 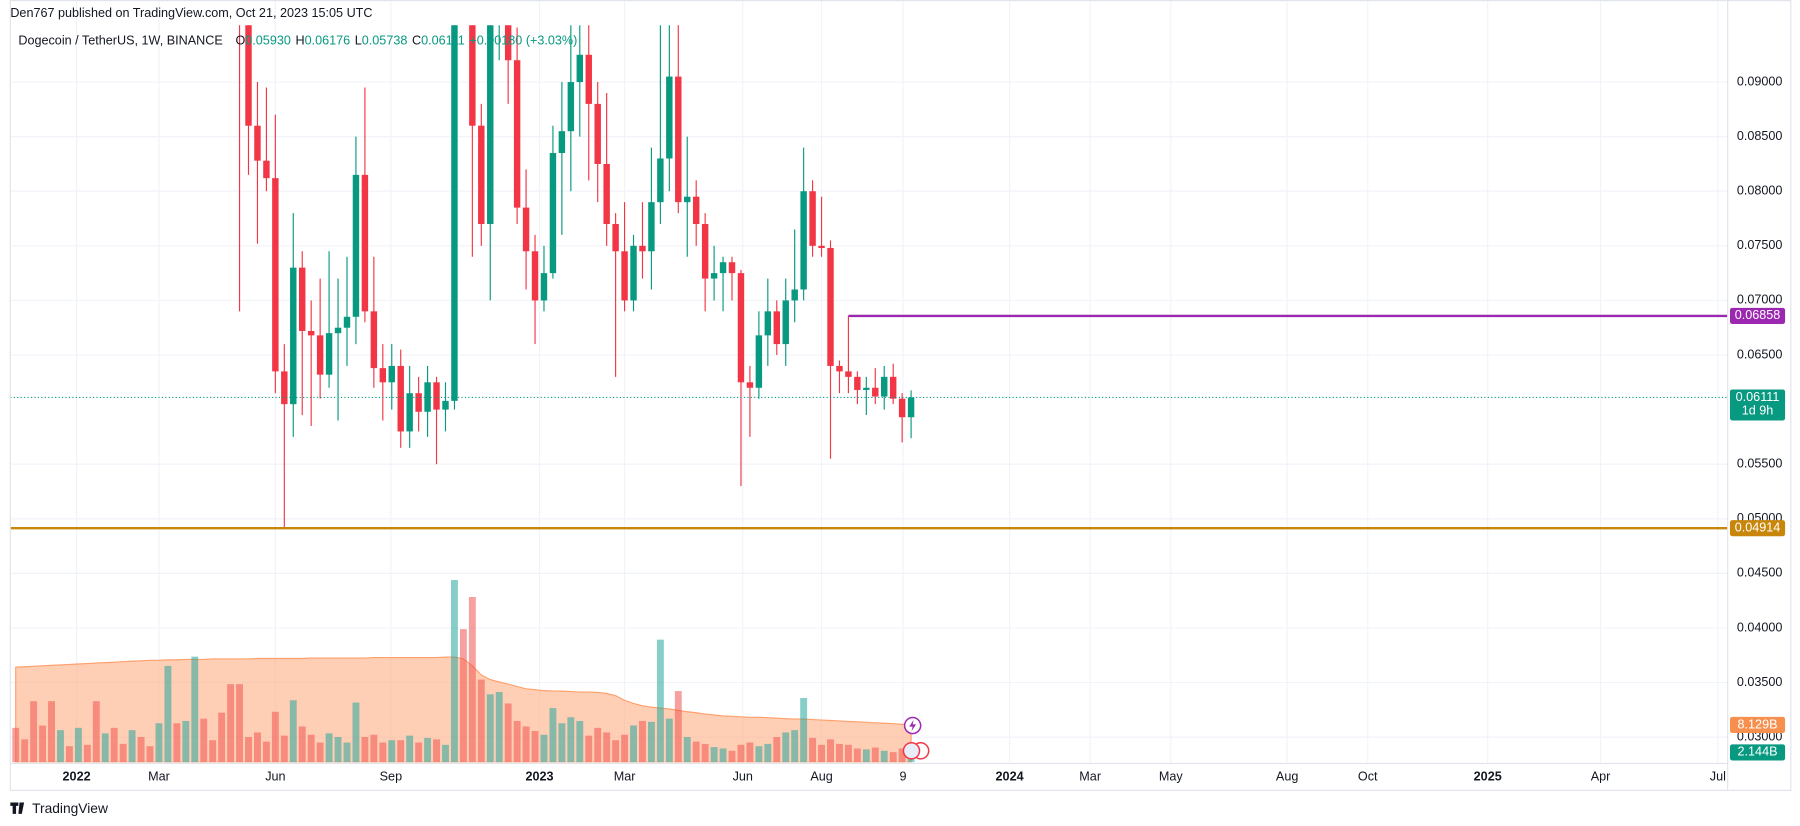 I want to click on volume-pane, so click(x=463, y=671).